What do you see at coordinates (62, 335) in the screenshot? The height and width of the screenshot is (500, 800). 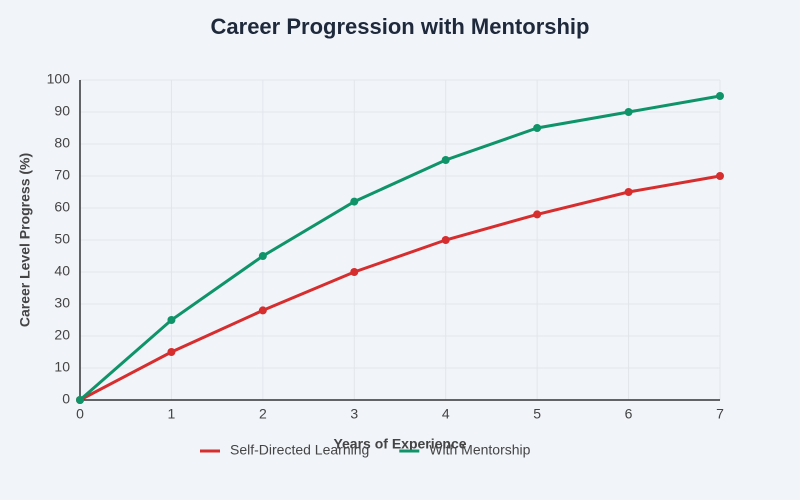 I see `y-tick-label: 20` at bounding box center [62, 335].